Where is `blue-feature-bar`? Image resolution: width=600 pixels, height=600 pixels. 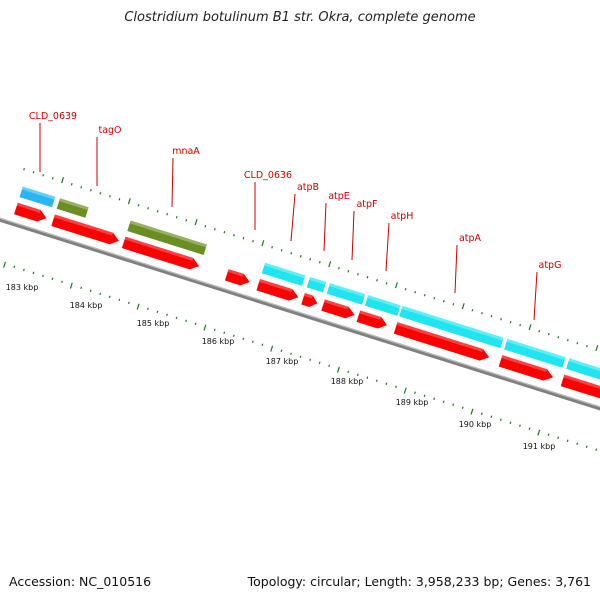 blue-feature-bar is located at coordinates (37, 197).